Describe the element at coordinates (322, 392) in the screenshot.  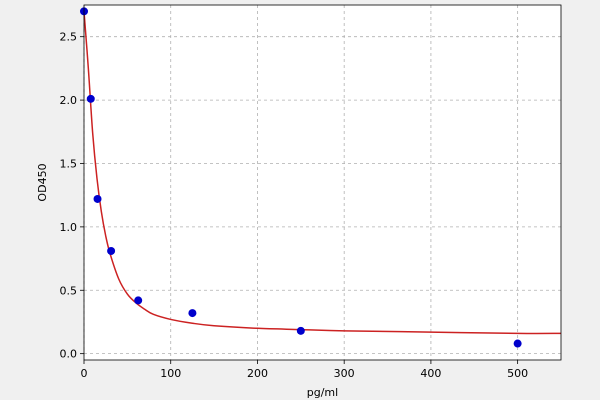
I see `x-axis-label: pg/ml` at that location.